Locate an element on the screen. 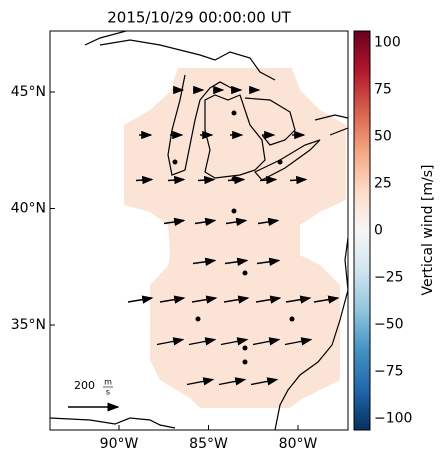  colorbar-tick-label: −50 is located at coordinates (389, 325).